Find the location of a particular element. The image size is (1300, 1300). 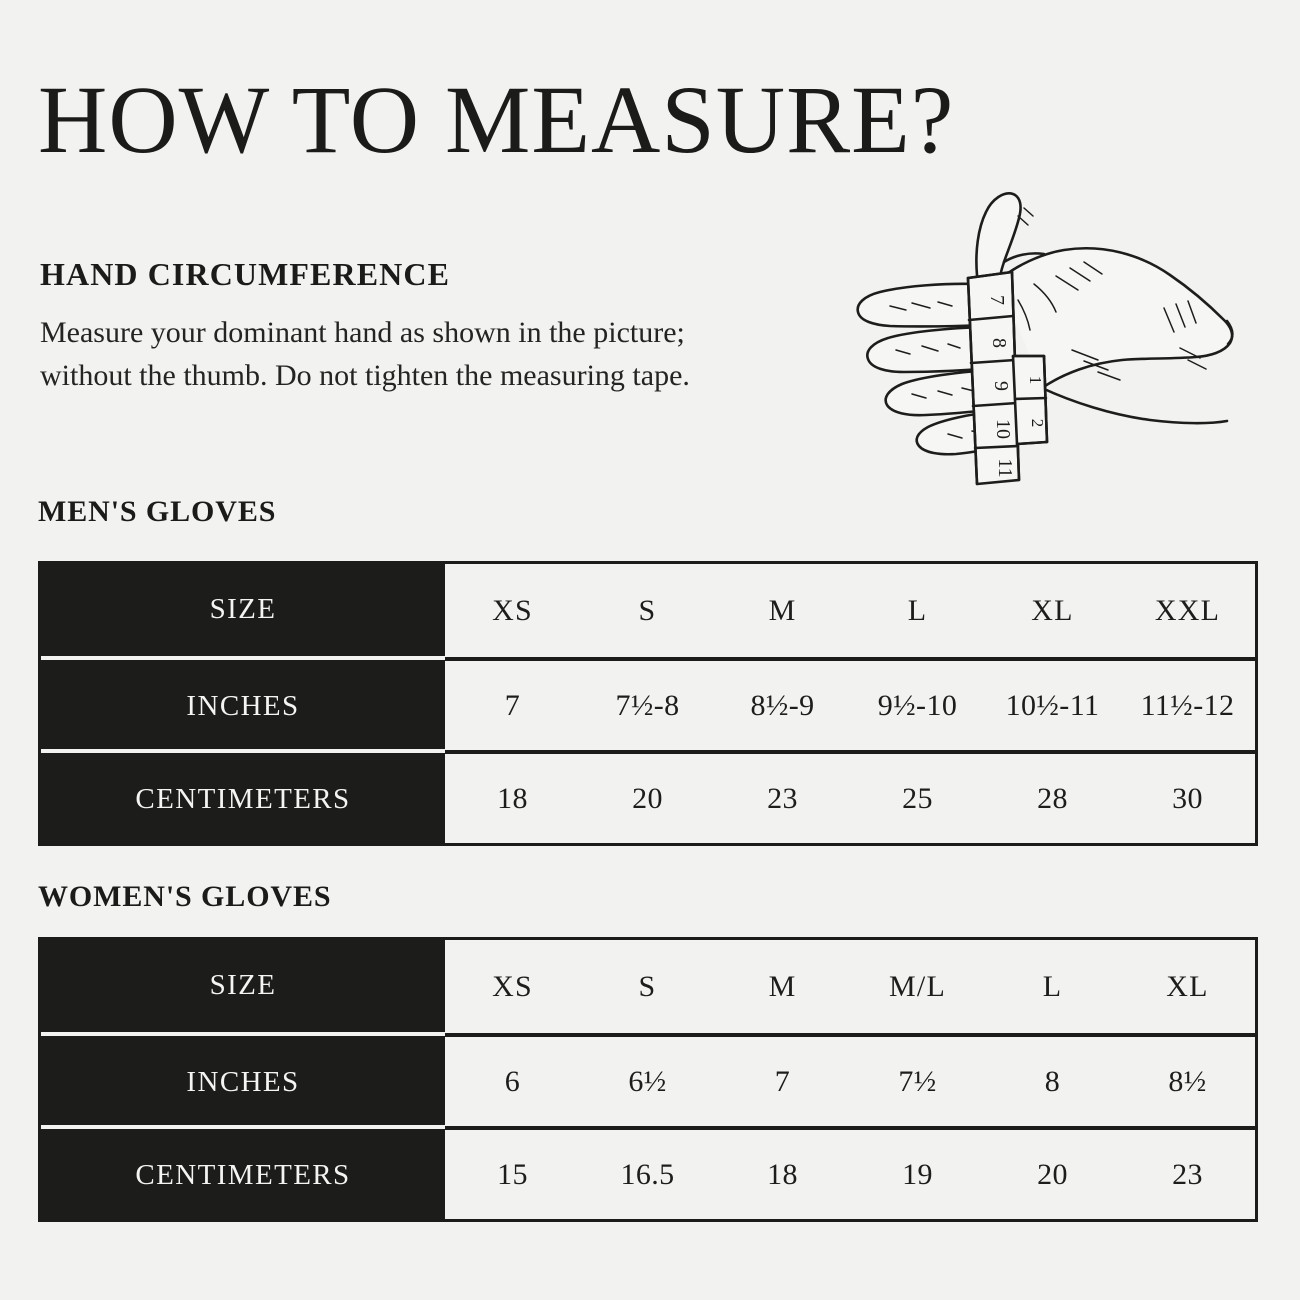

cell-cm-xl: 23 is located at coordinates (1187, 1174).